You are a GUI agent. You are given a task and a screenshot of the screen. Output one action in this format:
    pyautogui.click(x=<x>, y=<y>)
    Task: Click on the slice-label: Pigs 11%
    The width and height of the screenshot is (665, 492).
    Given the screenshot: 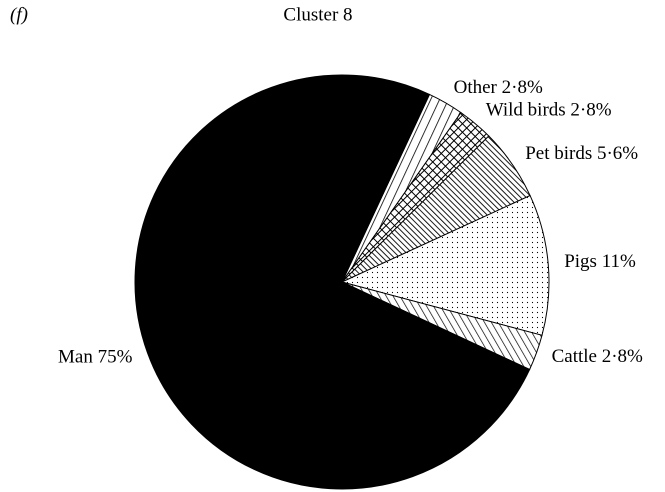 What is the action you would take?
    pyautogui.click(x=600, y=261)
    